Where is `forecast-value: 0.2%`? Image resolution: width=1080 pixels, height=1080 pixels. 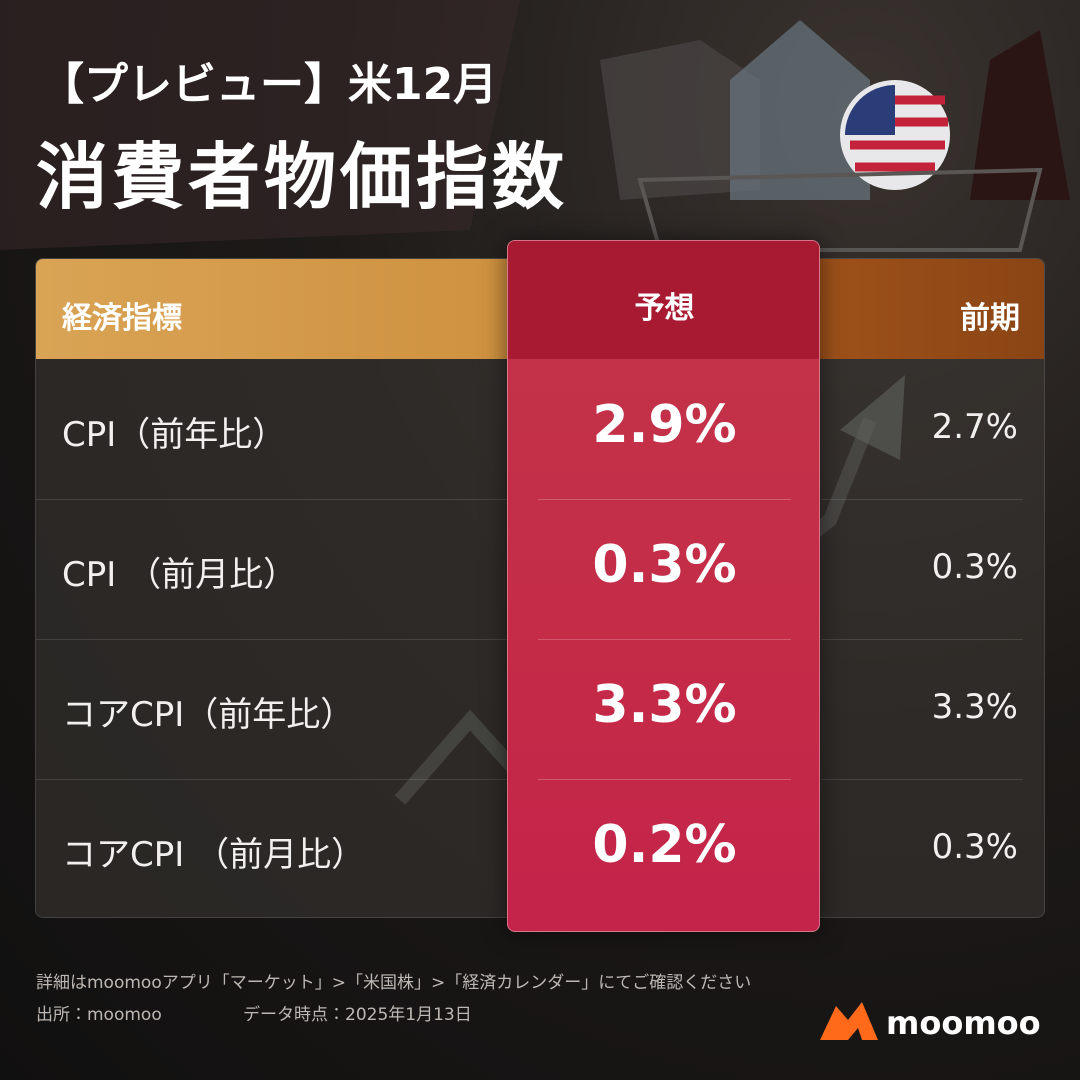 forecast-value: 0.2% is located at coordinates (664, 845).